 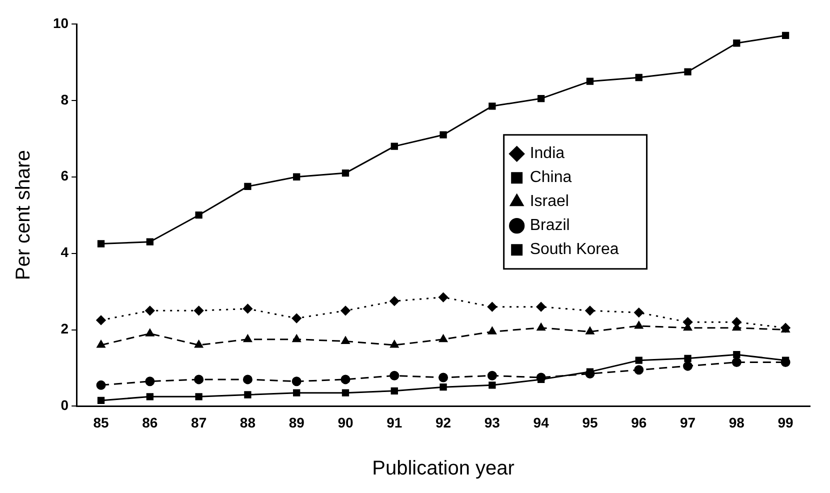 I want to click on x-tick-label: 95, so click(x=590, y=422).